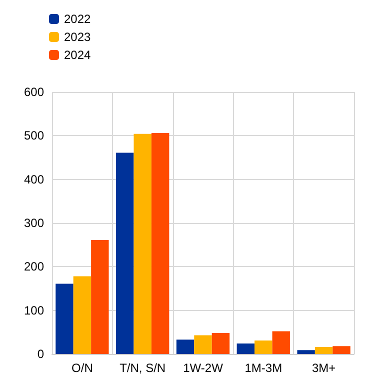  I want to click on x-tick-label: T/N, S/N, so click(143, 368).